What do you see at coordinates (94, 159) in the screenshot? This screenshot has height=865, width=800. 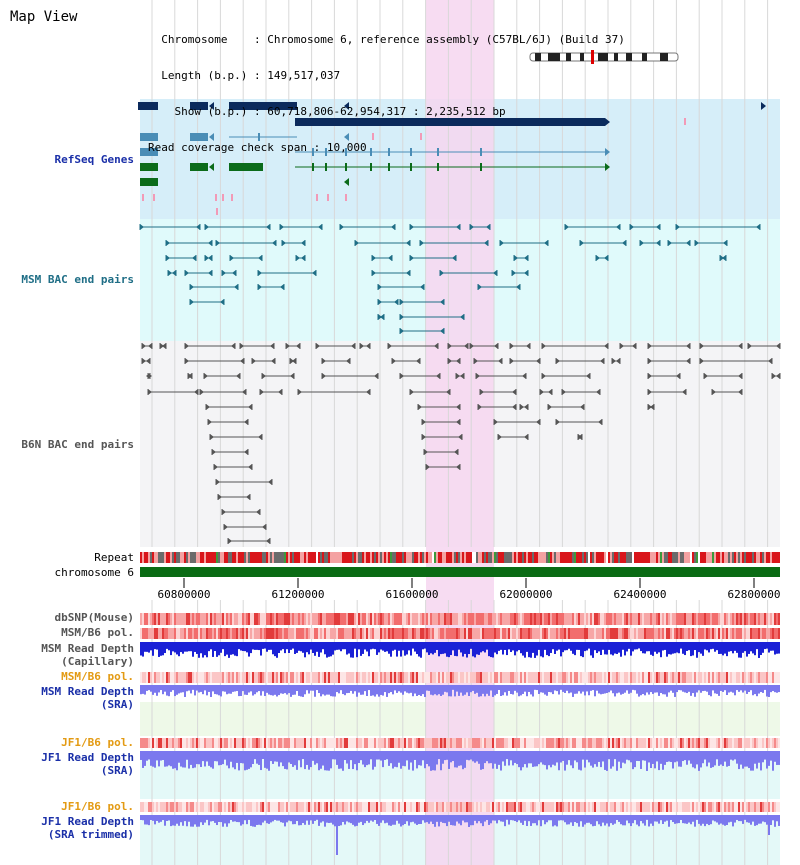 I see `track-label-refseq-genes: RefSeq Genes` at bounding box center [94, 159].